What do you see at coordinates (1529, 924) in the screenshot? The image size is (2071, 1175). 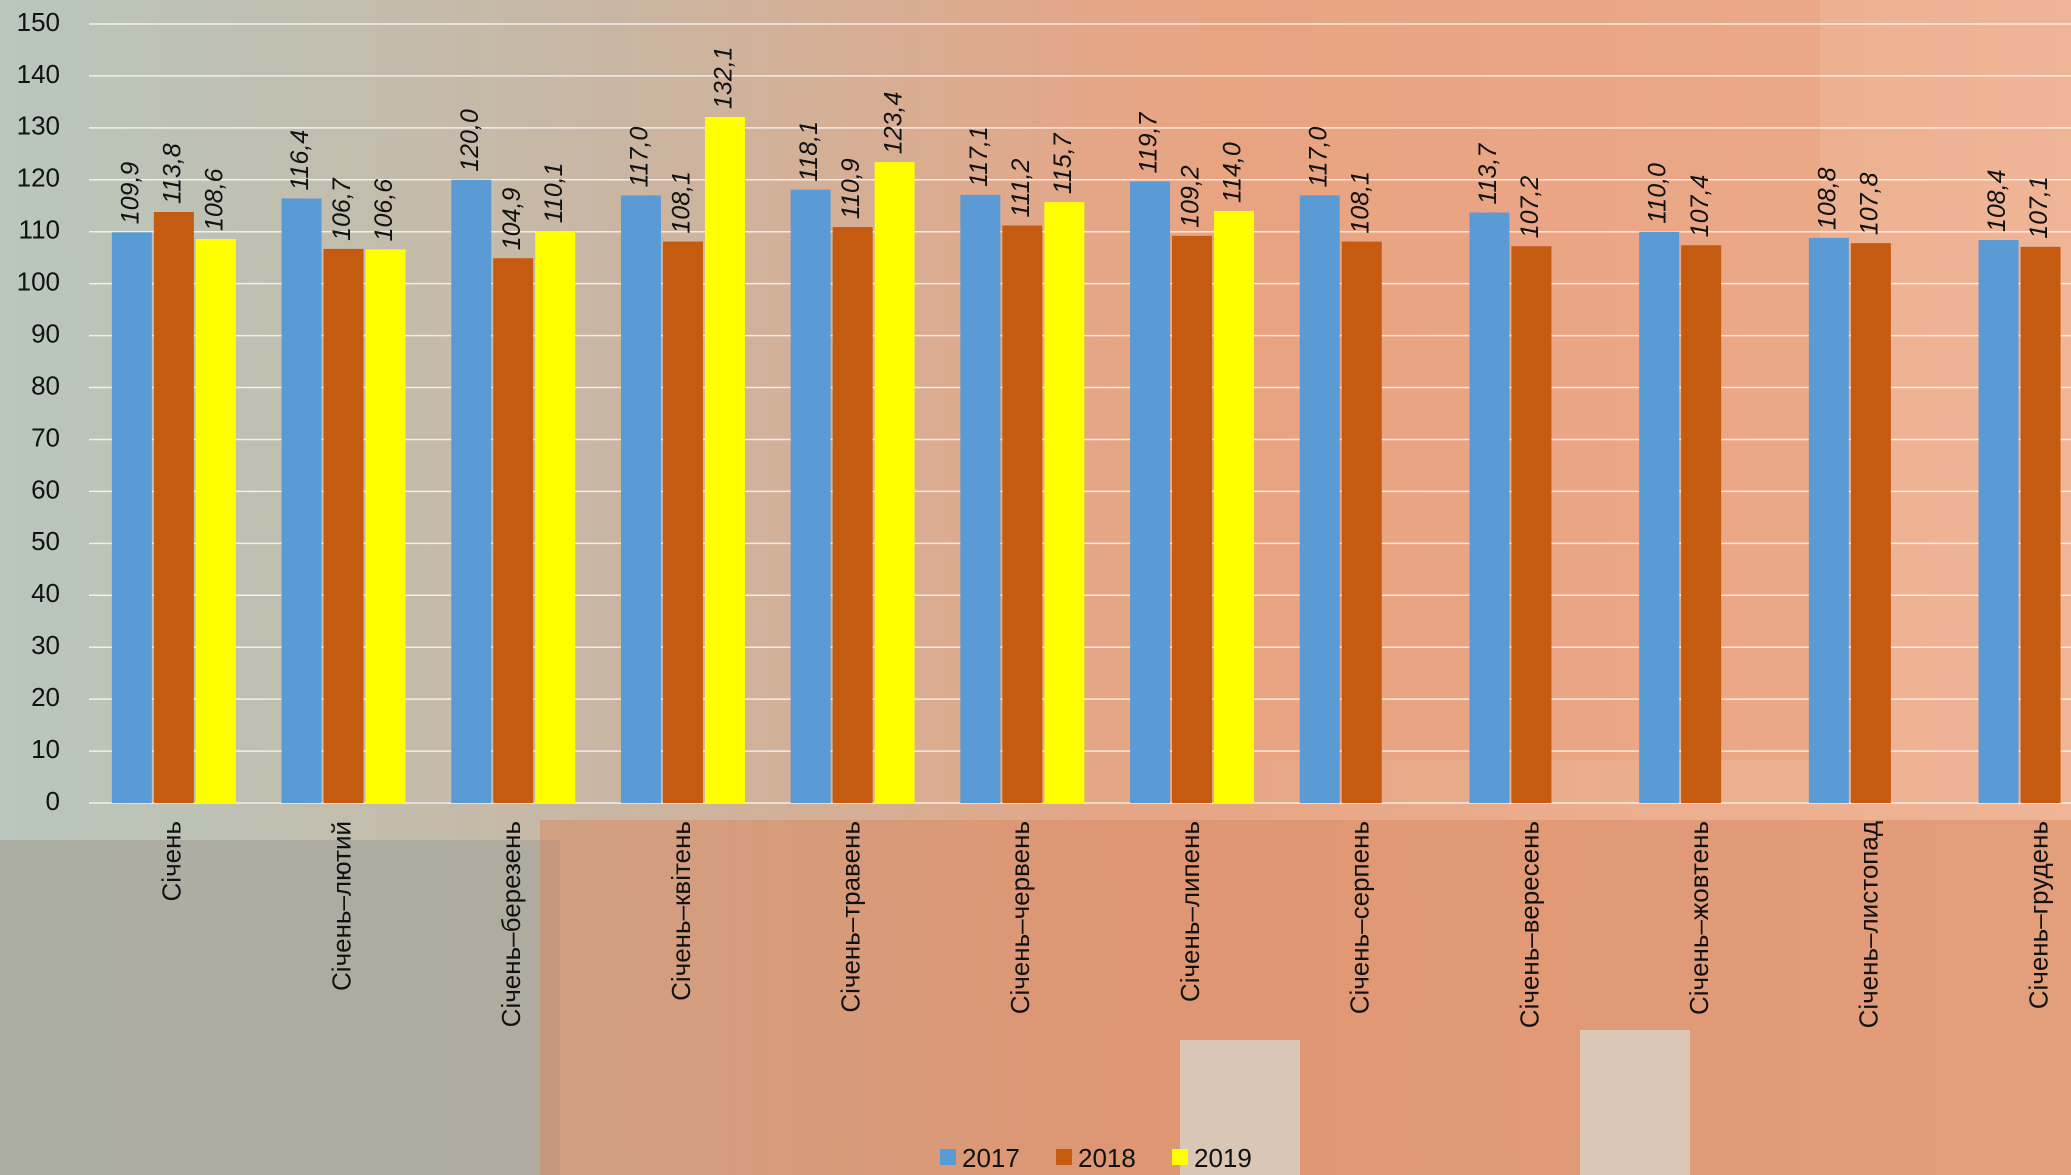 I see `x-tick-label: Січень–вересень` at bounding box center [1529, 924].